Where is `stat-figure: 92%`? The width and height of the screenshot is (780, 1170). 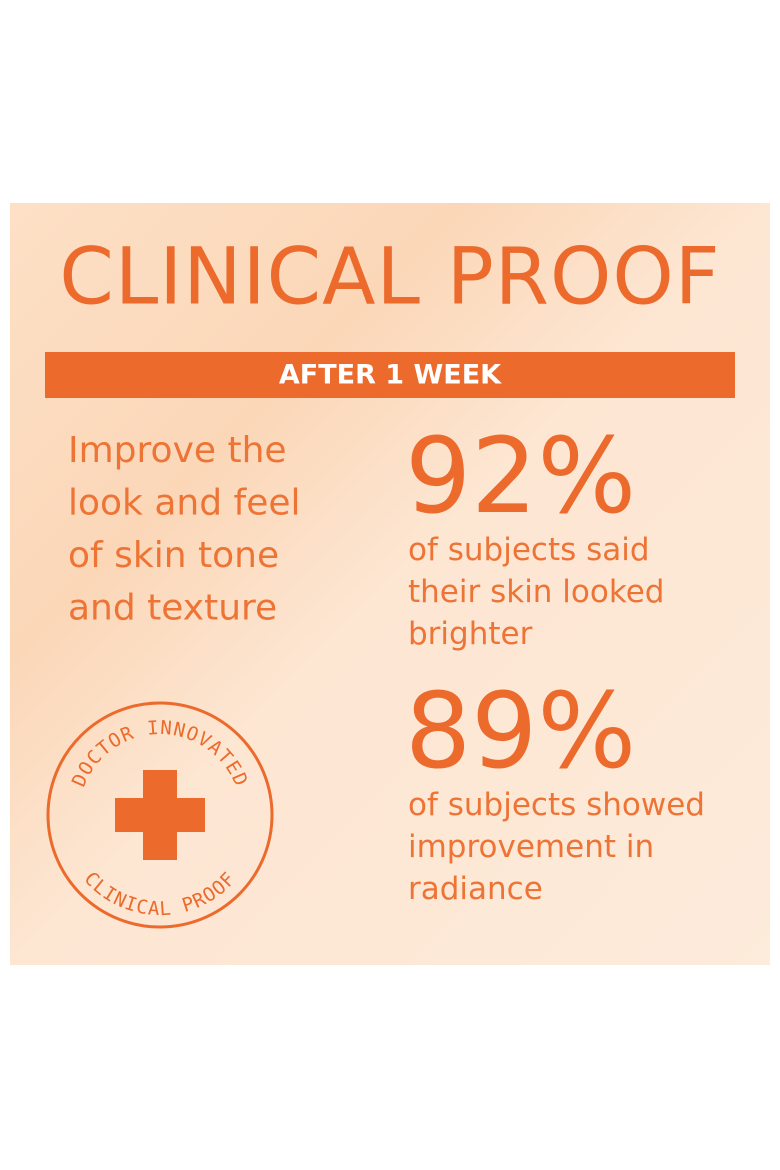 stat-figure: 92% is located at coordinates (520, 476).